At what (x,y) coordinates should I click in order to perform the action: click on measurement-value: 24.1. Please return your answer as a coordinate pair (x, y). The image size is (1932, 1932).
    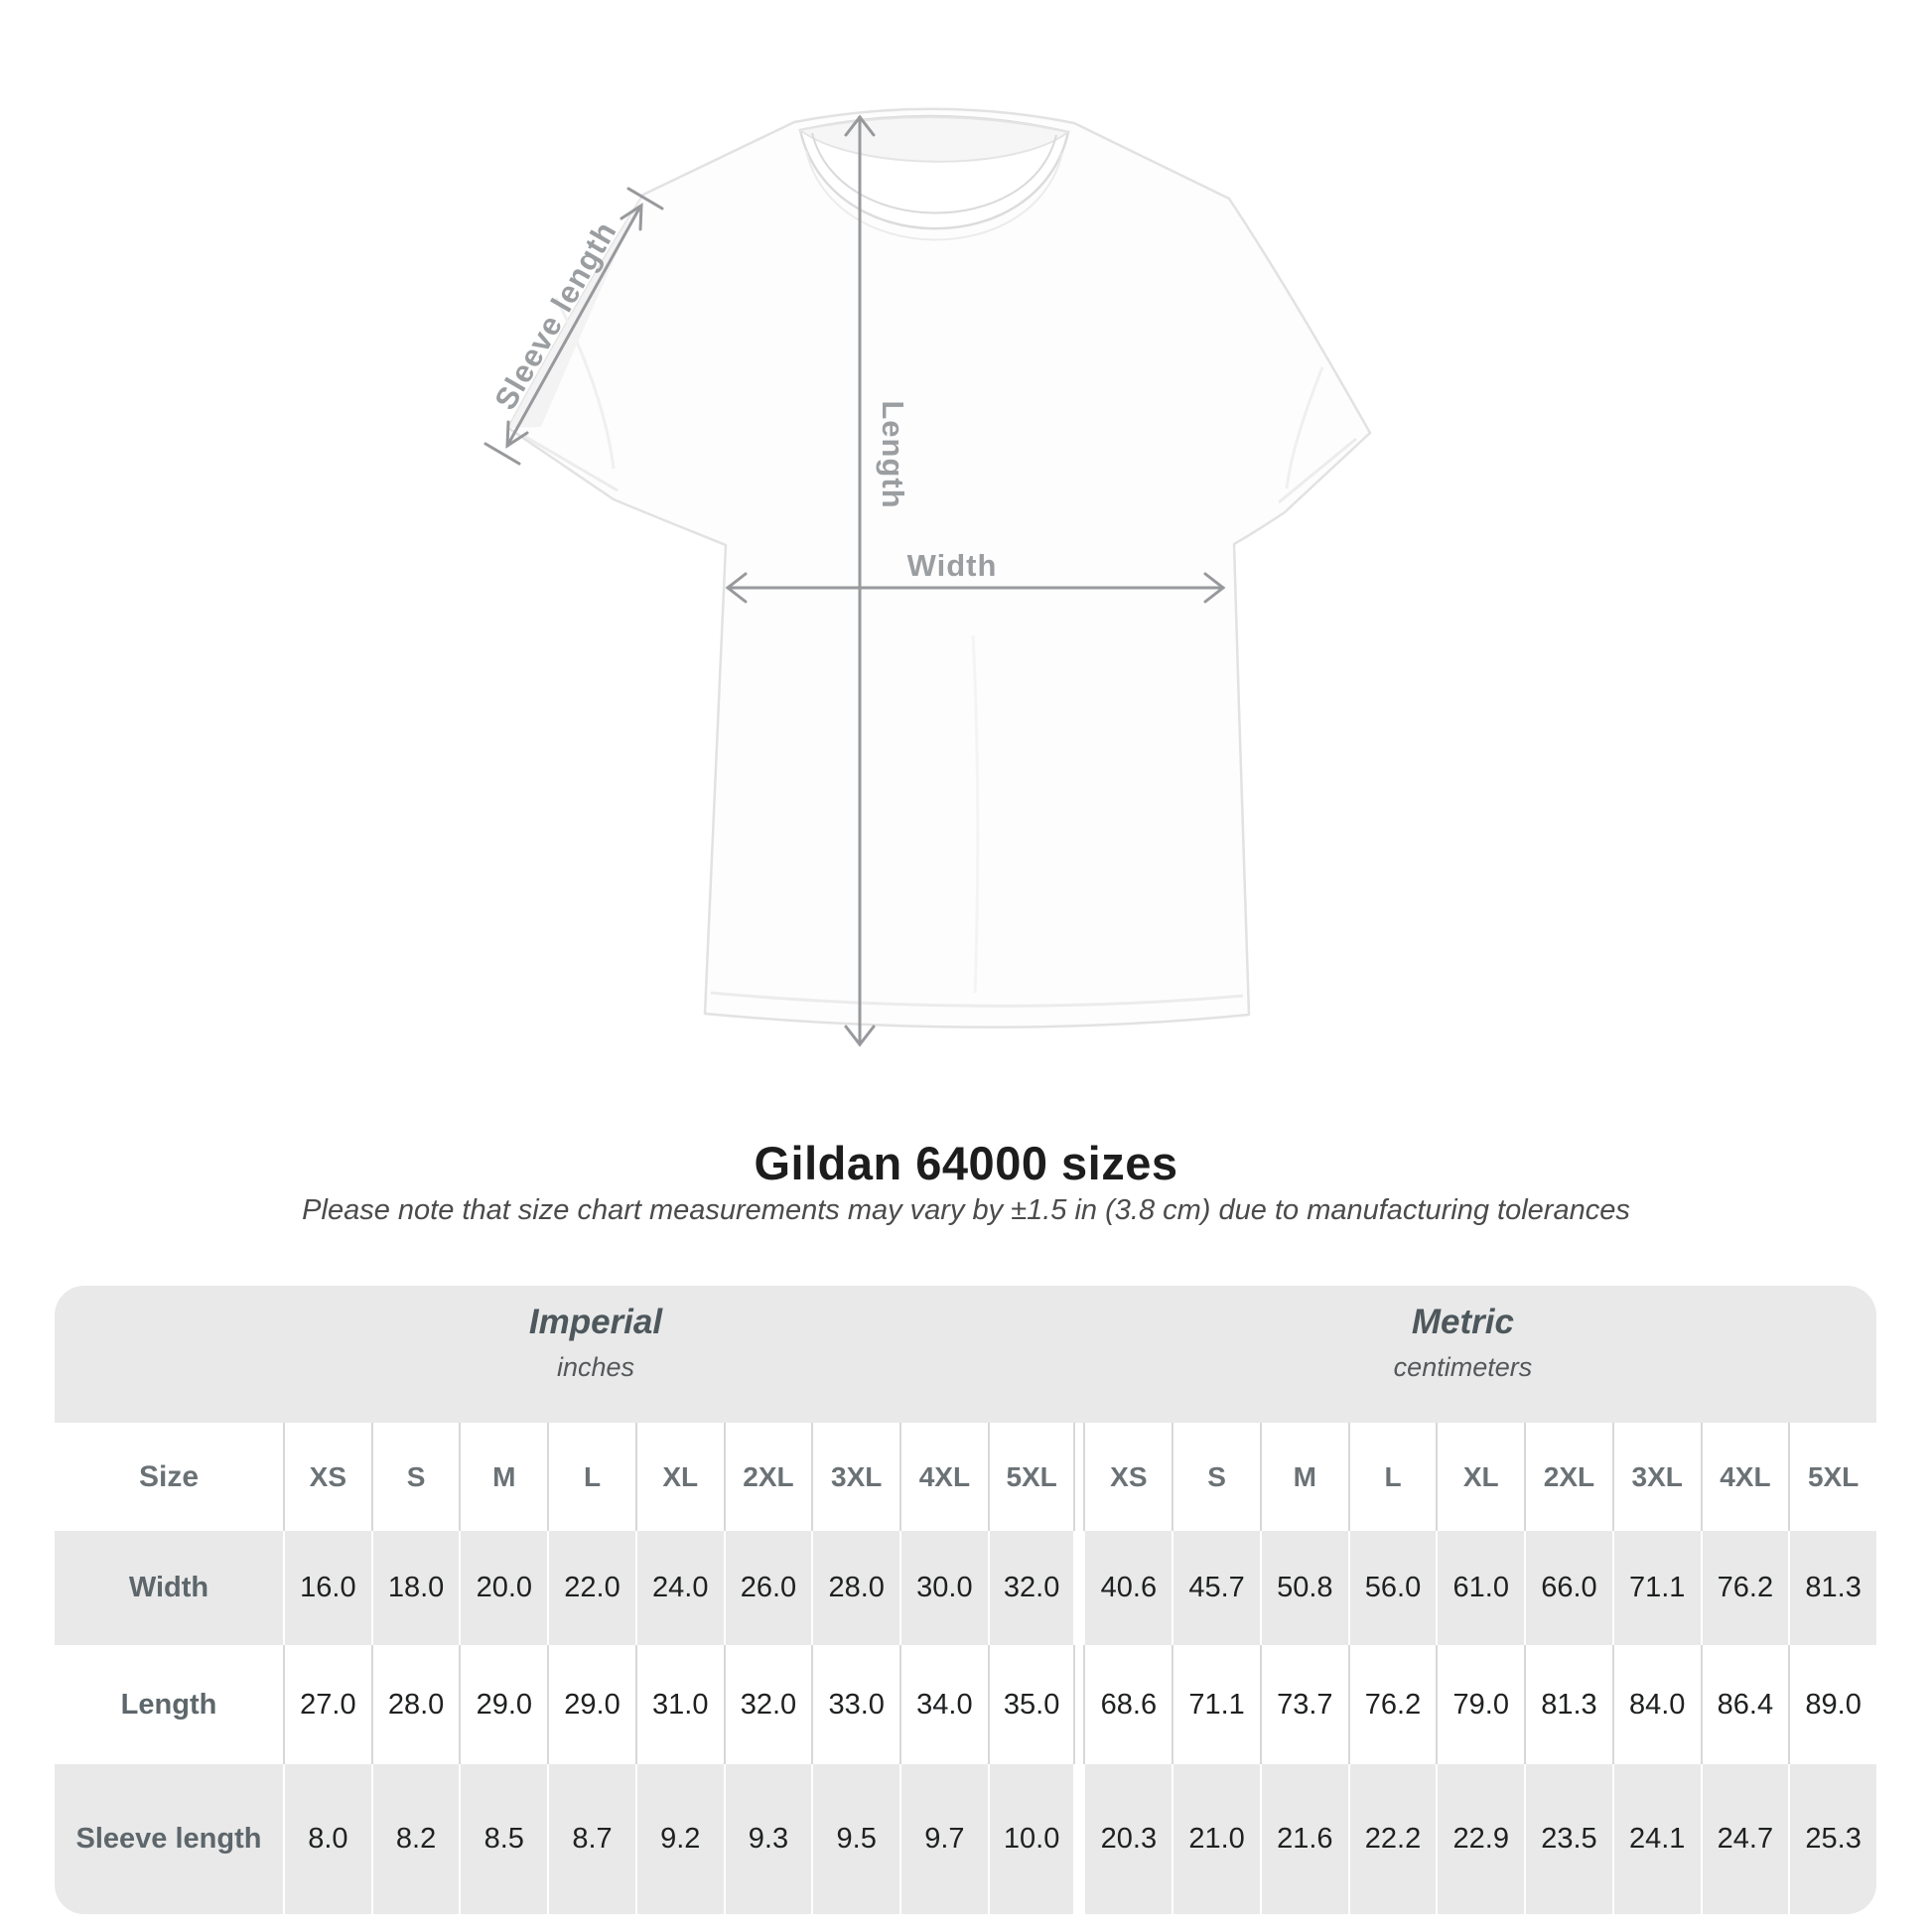
    Looking at the image, I should click on (1656, 1839).